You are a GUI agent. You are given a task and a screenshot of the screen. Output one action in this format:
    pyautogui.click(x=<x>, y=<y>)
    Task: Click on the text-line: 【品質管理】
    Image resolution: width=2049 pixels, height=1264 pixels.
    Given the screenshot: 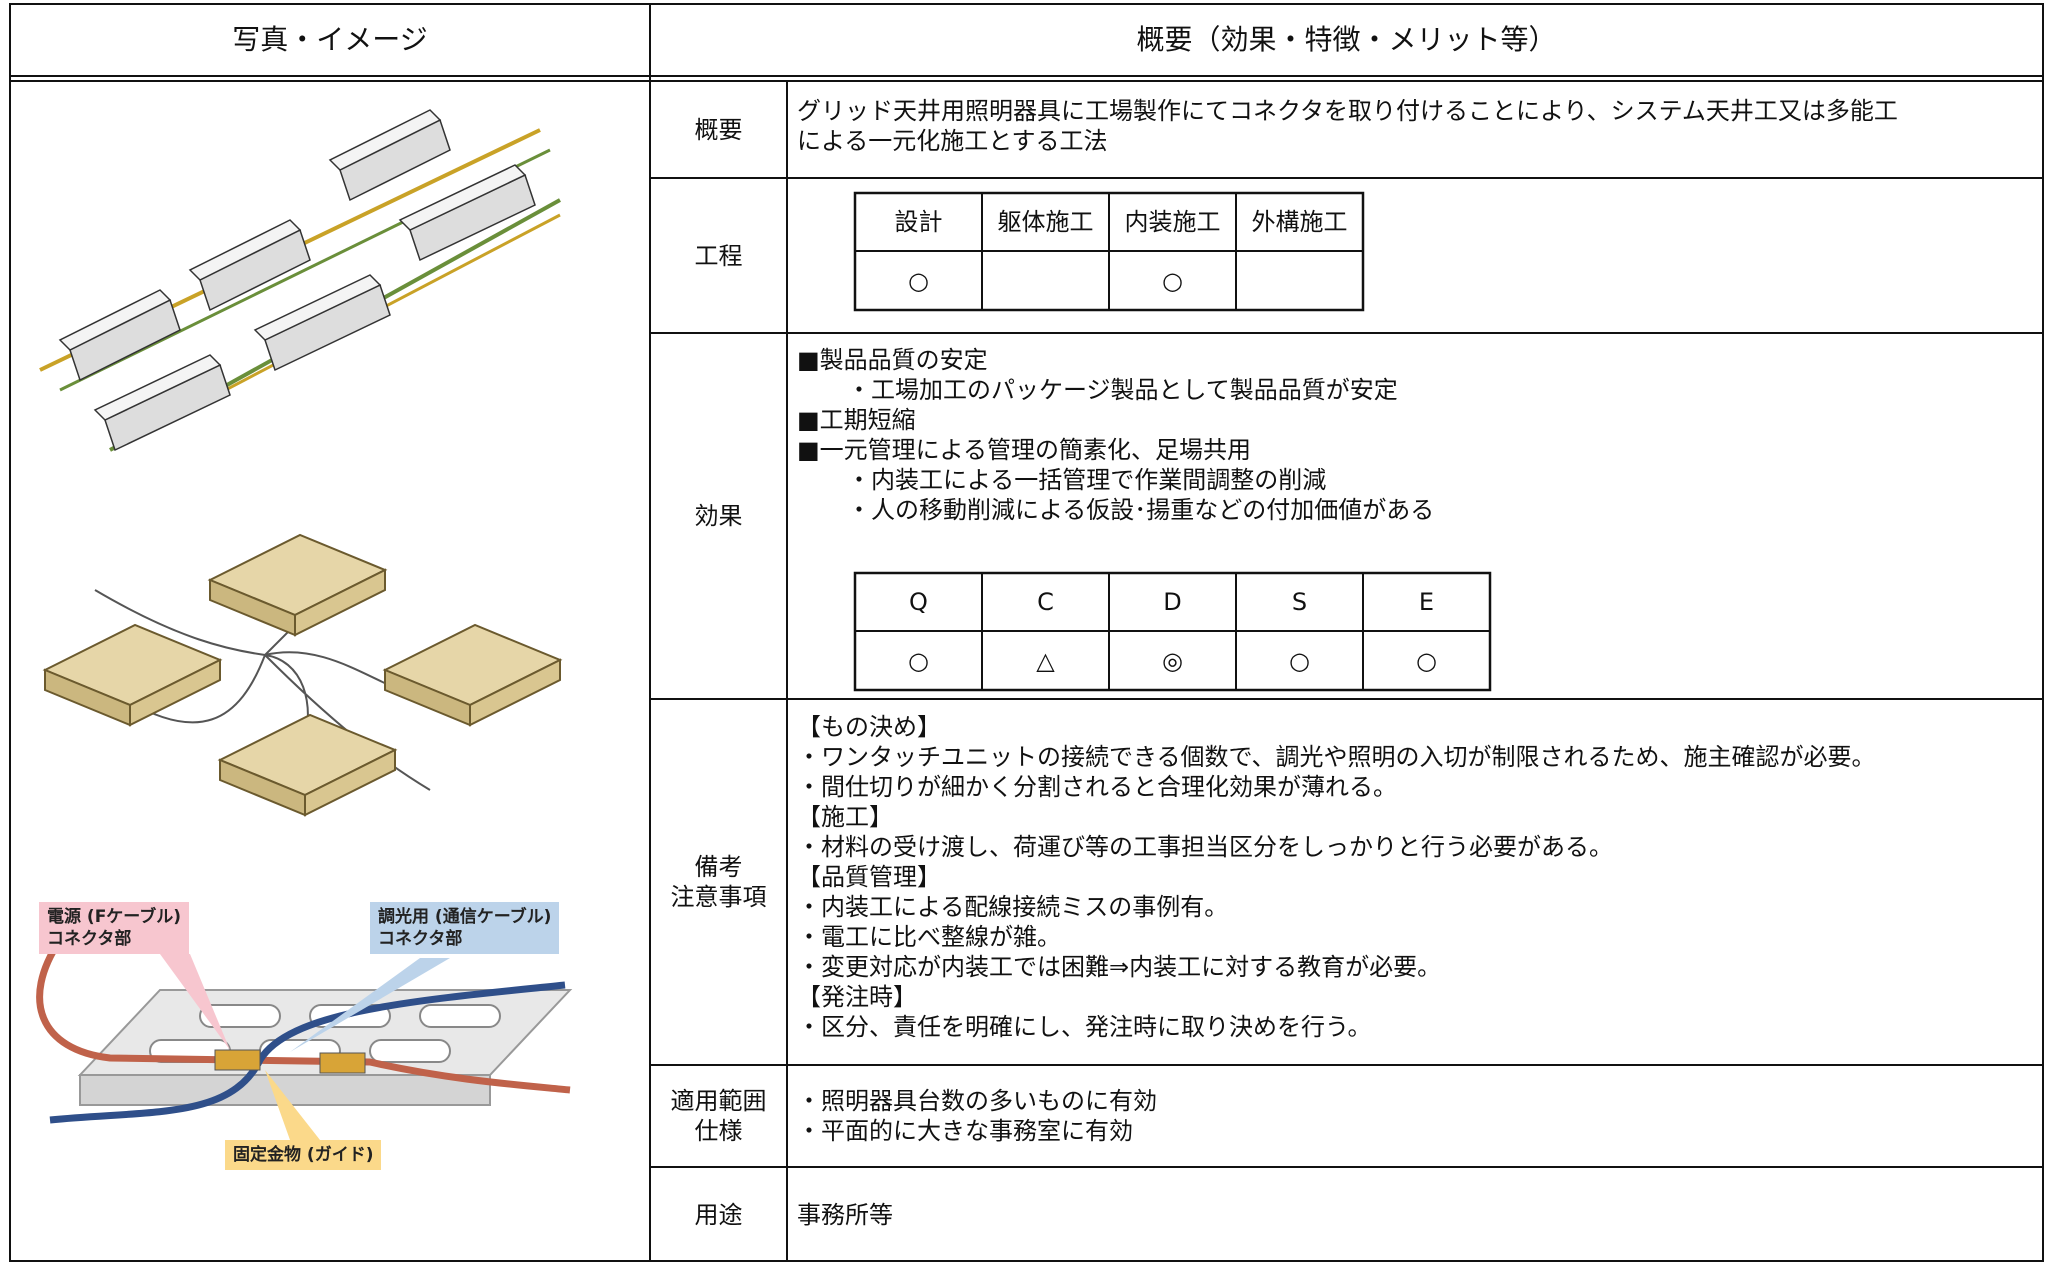 What is the action you would take?
    pyautogui.click(x=869, y=877)
    